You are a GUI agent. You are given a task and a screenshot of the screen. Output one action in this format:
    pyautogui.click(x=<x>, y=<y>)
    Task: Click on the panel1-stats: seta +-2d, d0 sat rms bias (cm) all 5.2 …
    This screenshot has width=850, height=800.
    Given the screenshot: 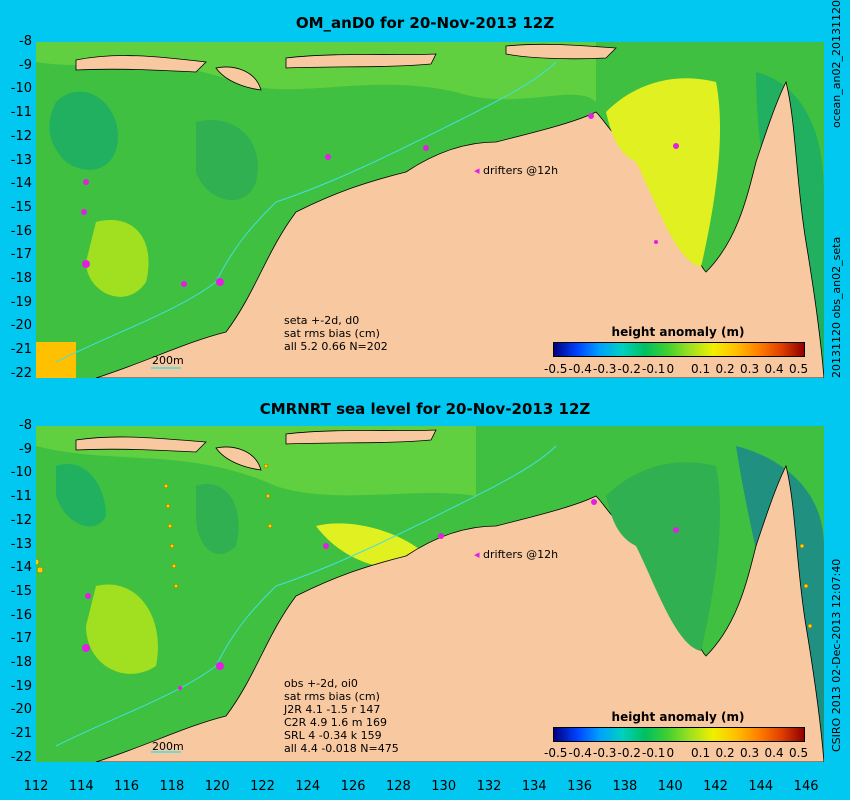 What is the action you would take?
    pyautogui.click(x=336, y=333)
    